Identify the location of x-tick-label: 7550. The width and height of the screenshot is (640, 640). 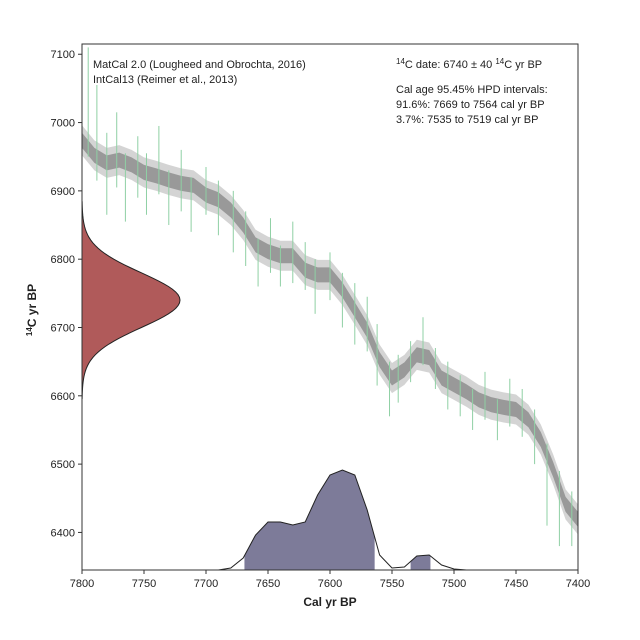
(392, 584).